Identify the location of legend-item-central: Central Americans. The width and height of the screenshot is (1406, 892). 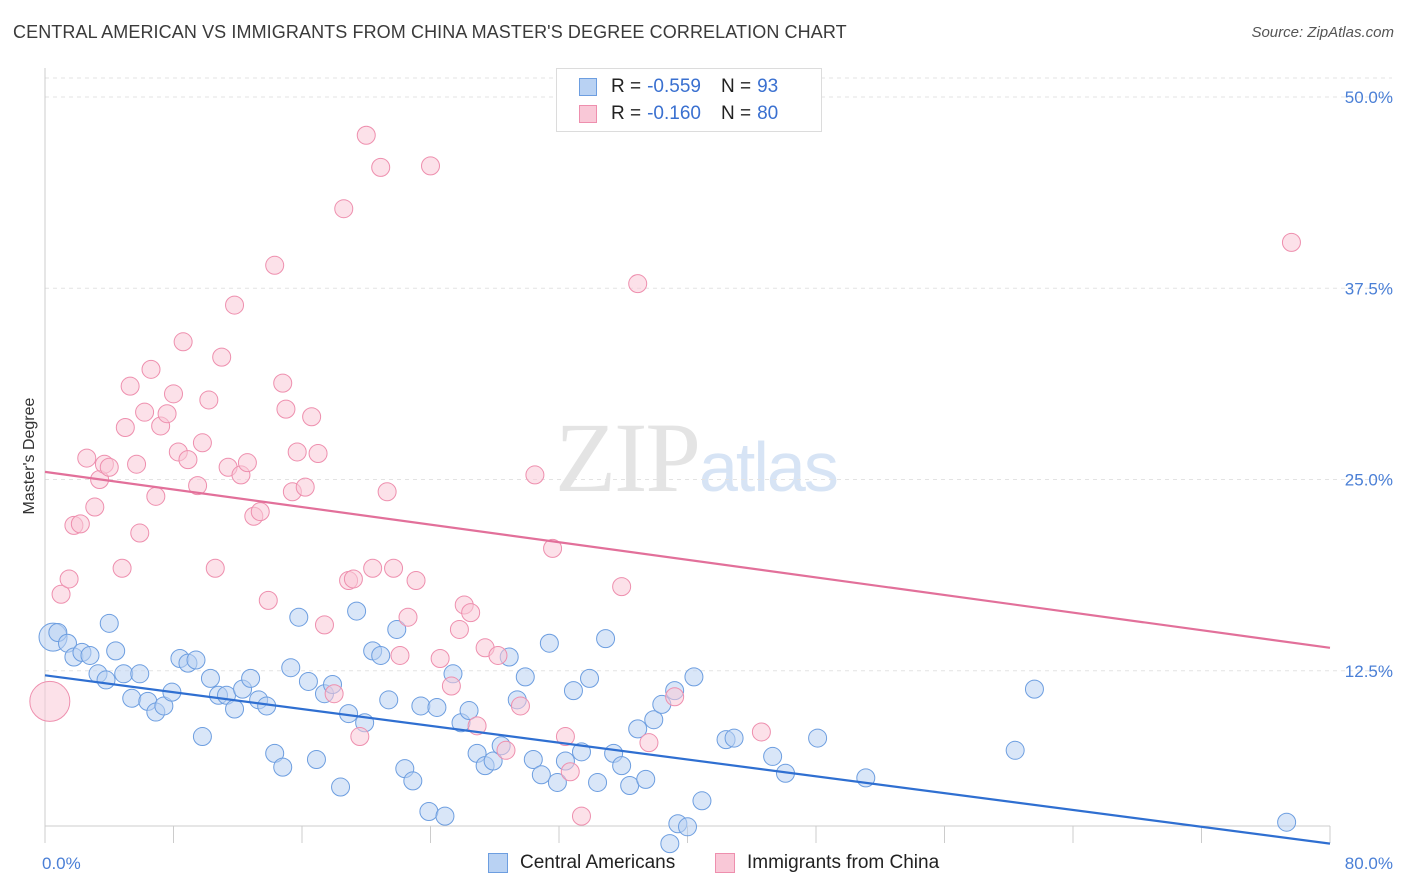
(581, 863).